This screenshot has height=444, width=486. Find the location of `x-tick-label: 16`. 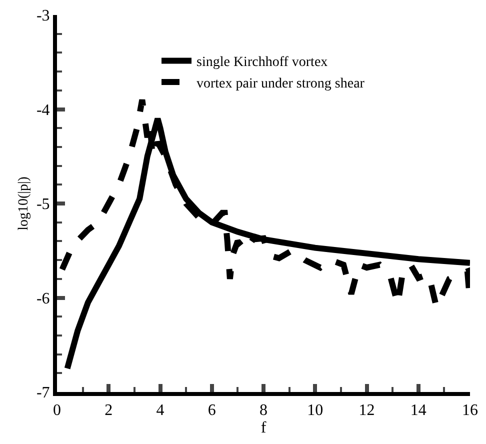

x-tick-label: 16 is located at coordinates (470, 411).